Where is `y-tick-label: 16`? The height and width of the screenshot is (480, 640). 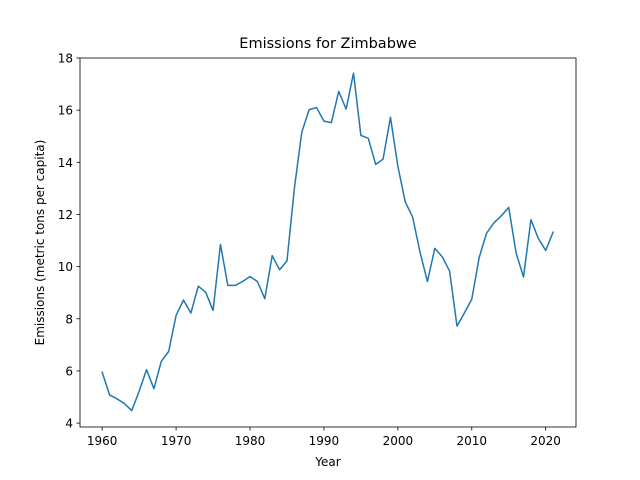 y-tick-label: 16 is located at coordinates (65, 111).